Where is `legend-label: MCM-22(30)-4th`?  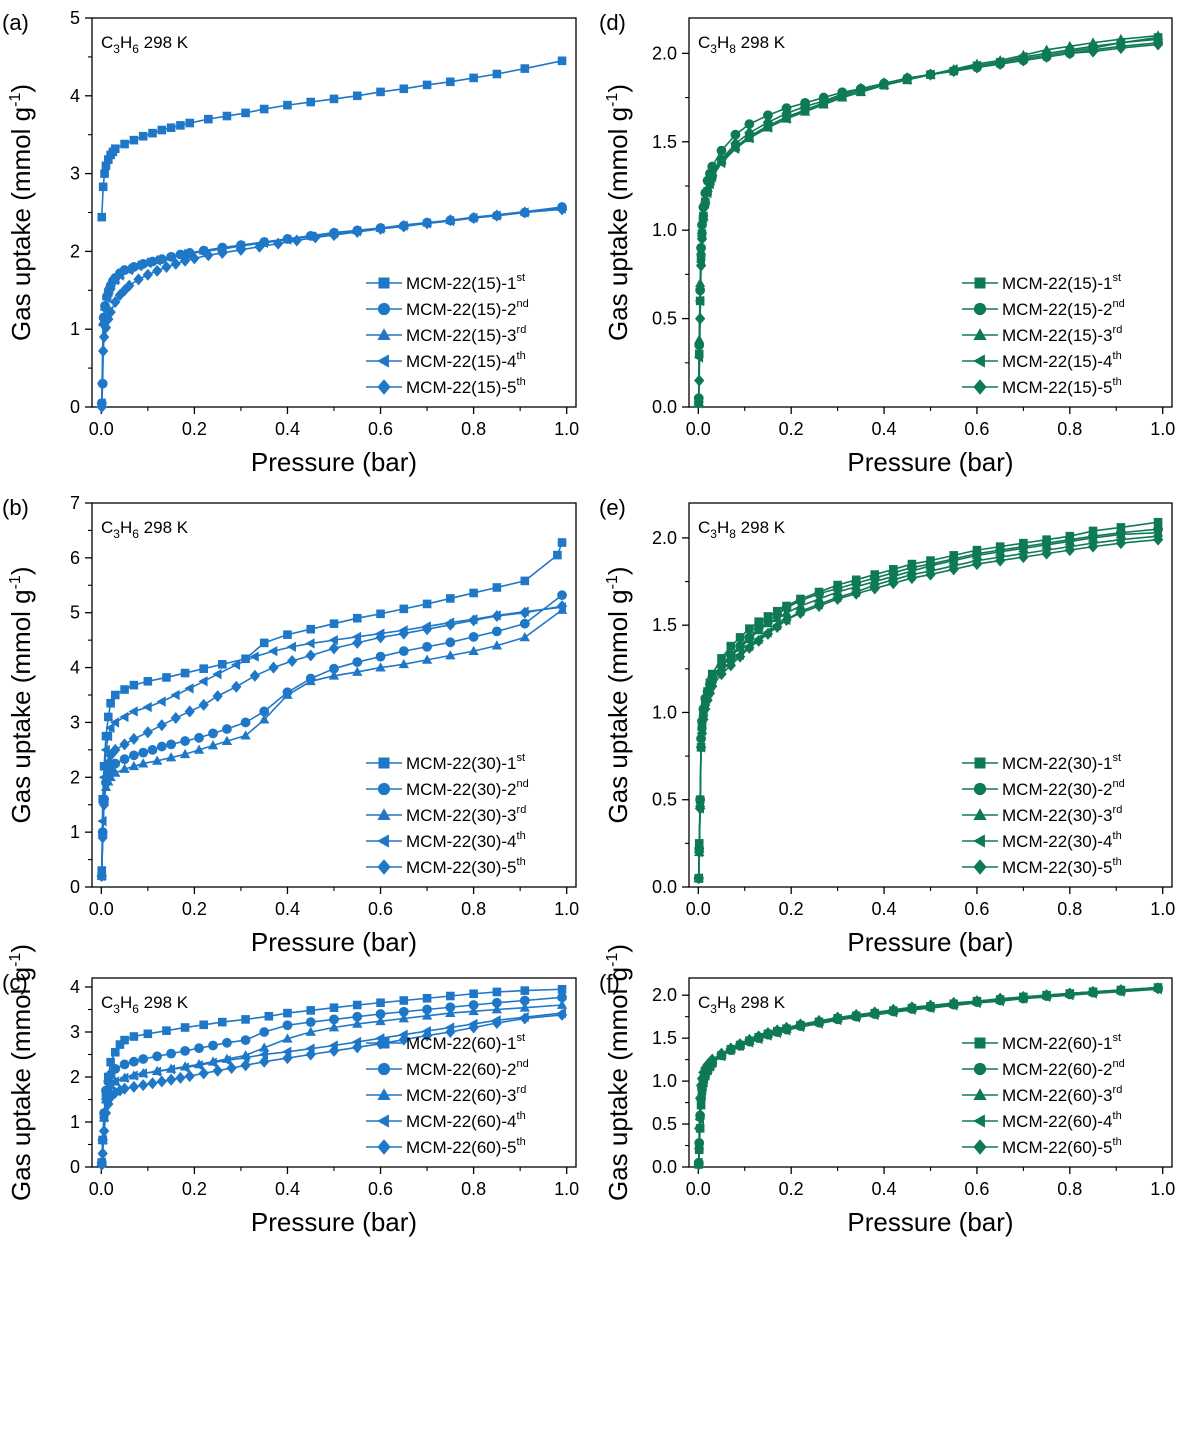
legend-label: MCM-22(30)-4th is located at coordinates (466, 840).